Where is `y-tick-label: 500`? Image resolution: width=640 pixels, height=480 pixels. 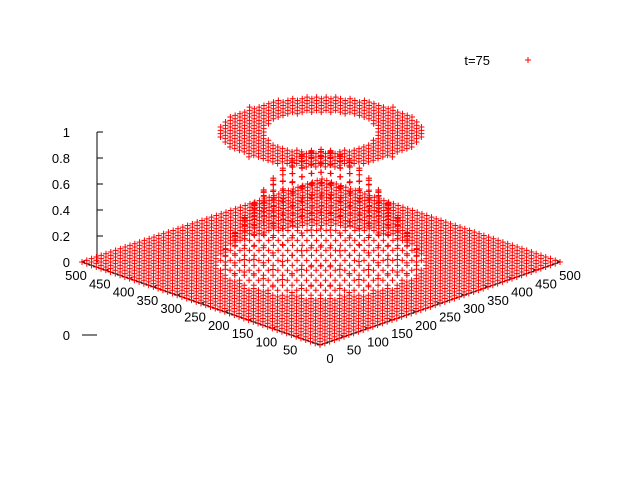 y-tick-label: 500 is located at coordinates (76, 275).